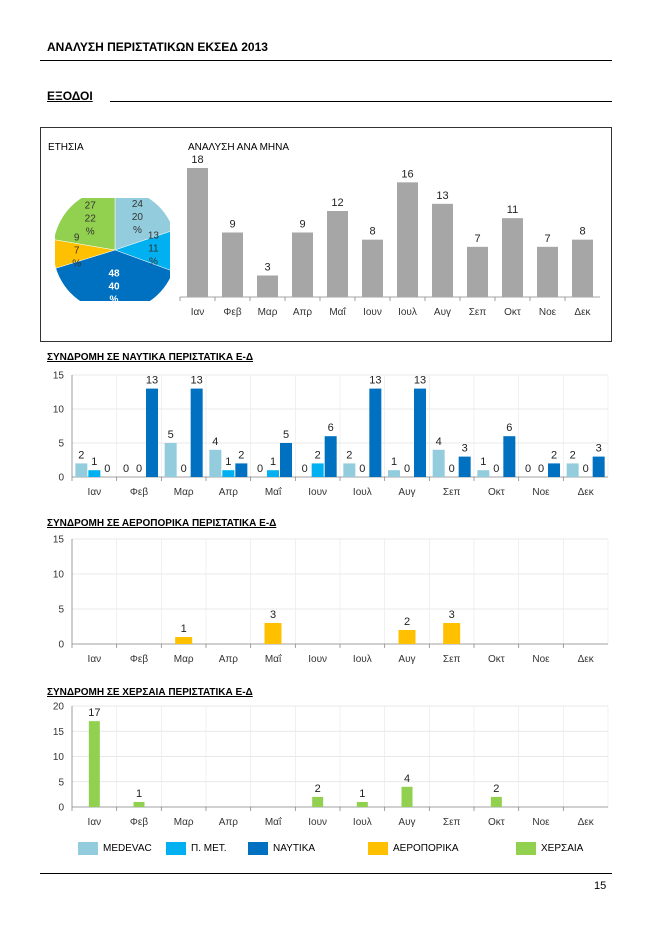  Describe the element at coordinates (139, 492) in the screenshot. I see `x-tick-label: Φεβ` at that location.